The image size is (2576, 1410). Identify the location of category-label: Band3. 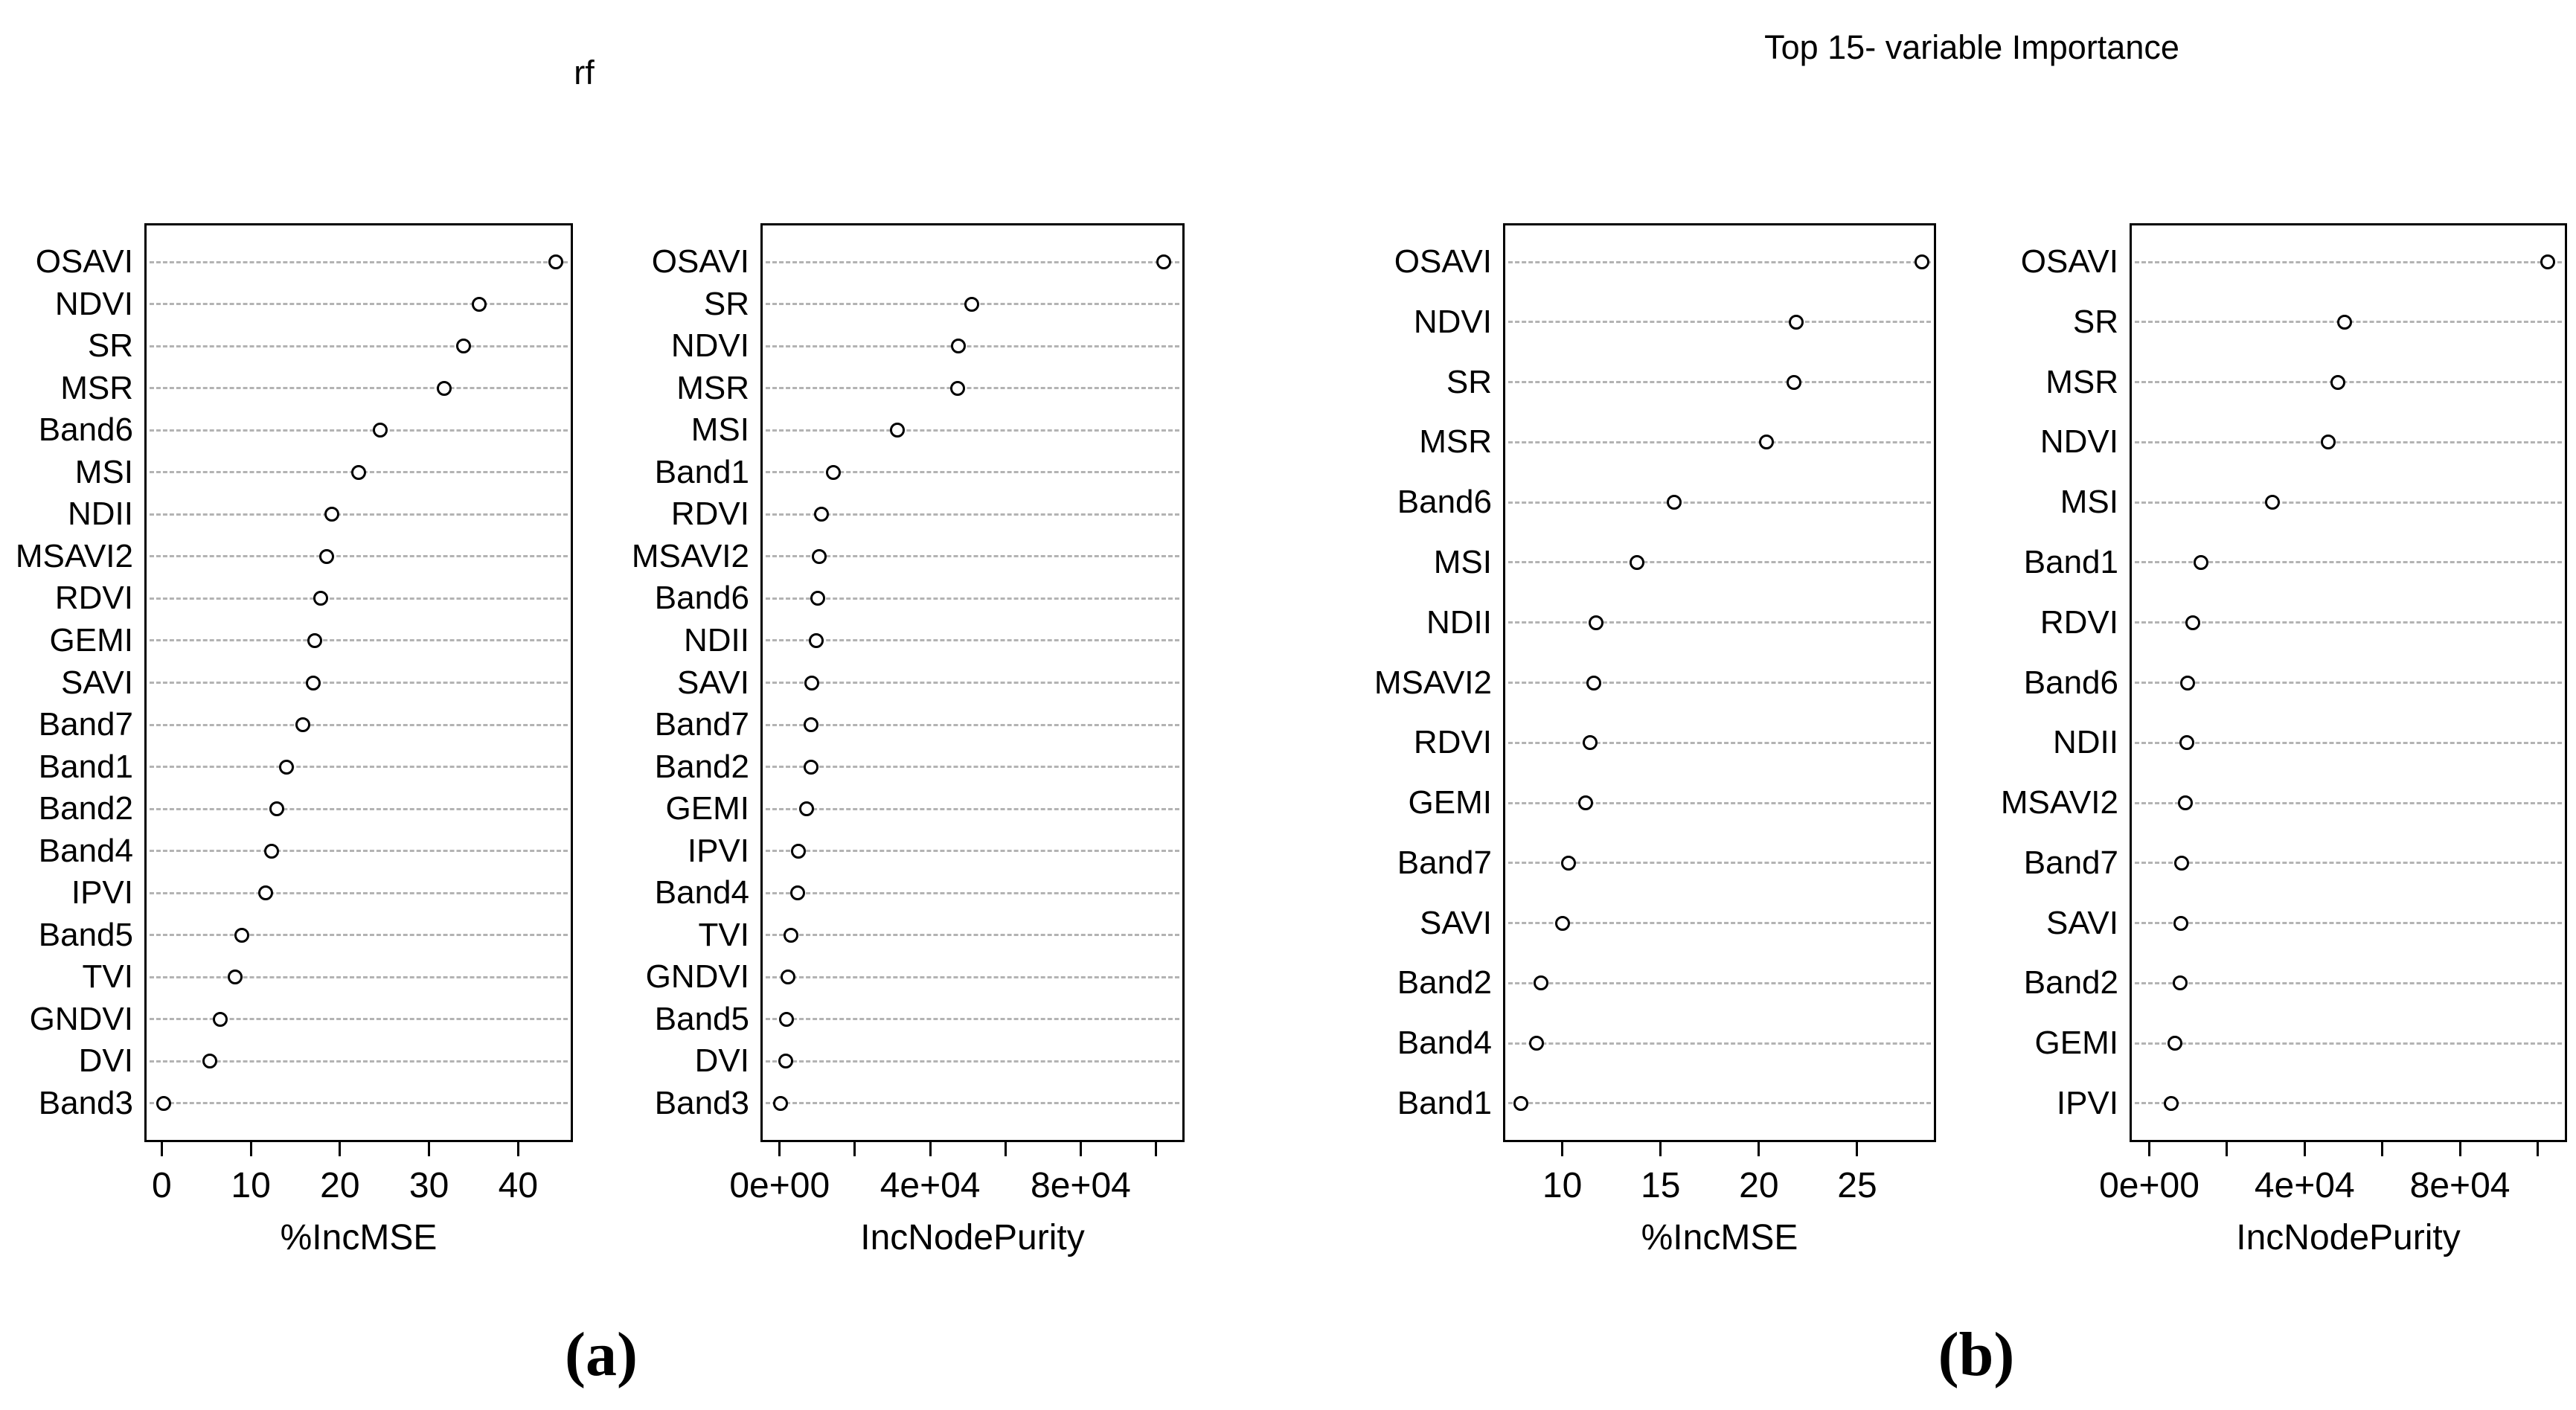
(702, 1102).